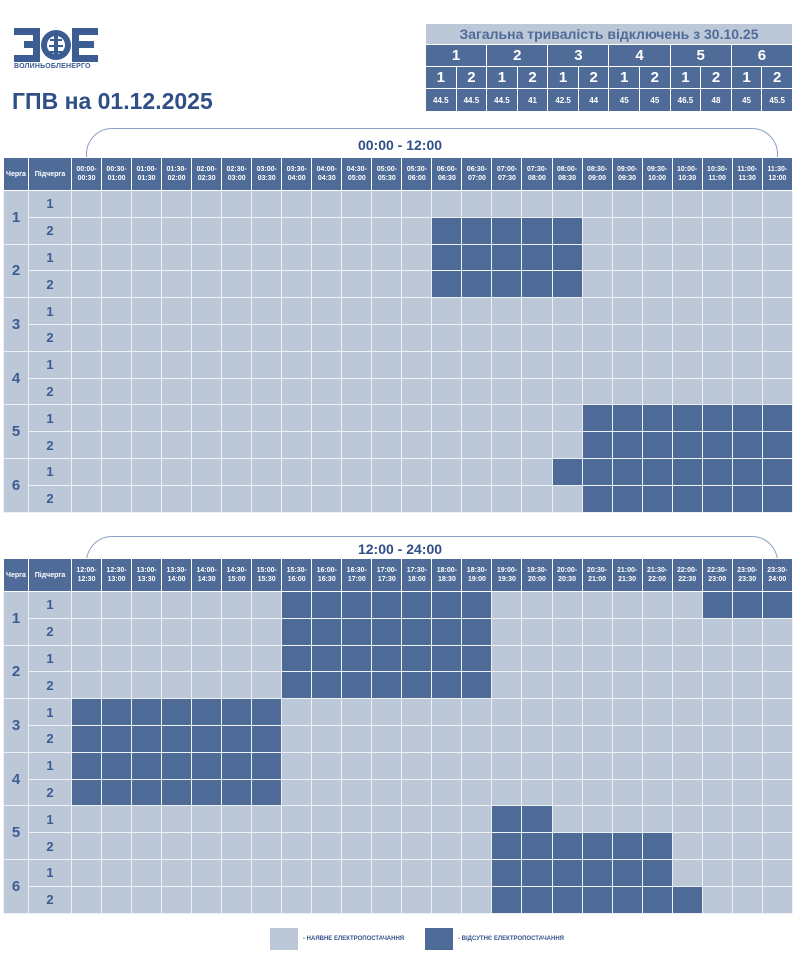  I want to click on time-slot-header: 16:00- 16:30, so click(327, 575).